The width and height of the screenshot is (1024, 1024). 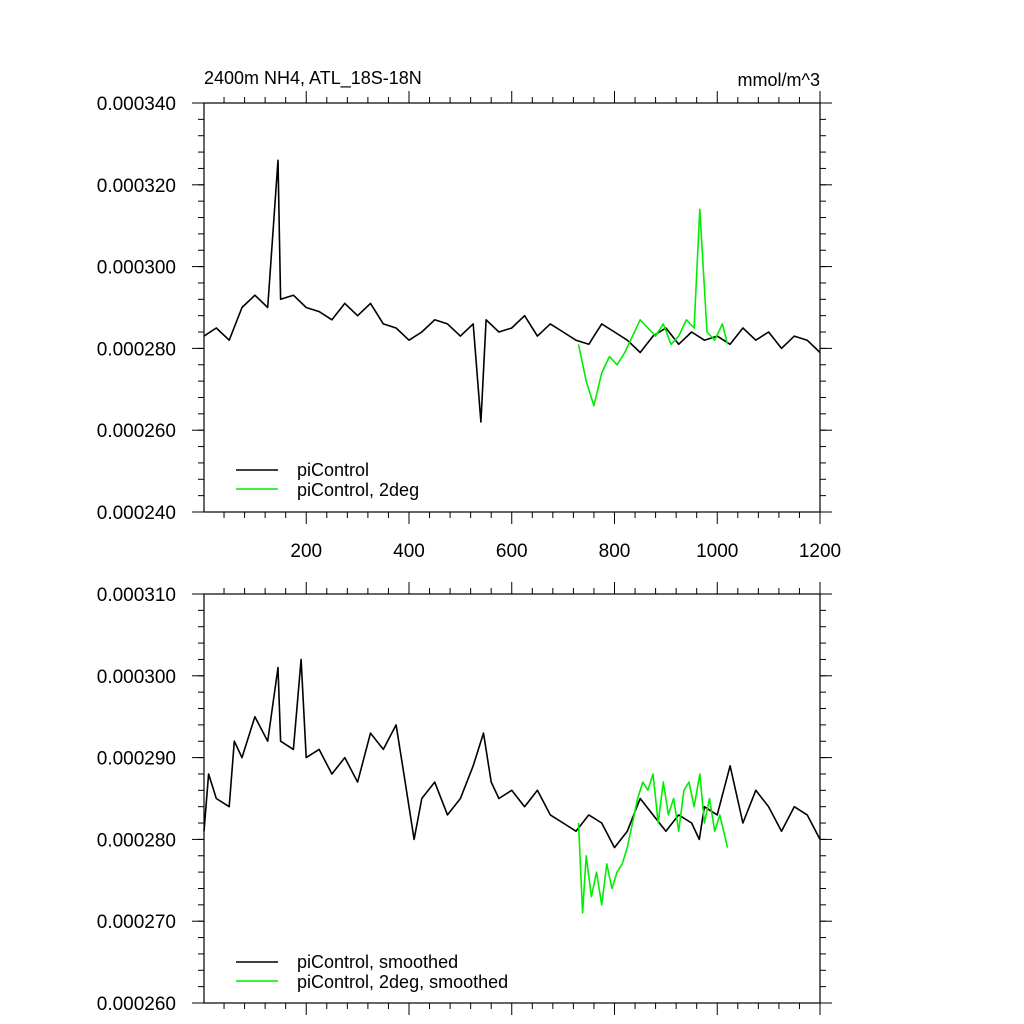 I want to click on top-y-tick-label: 0.000320, so click(x=136, y=186).